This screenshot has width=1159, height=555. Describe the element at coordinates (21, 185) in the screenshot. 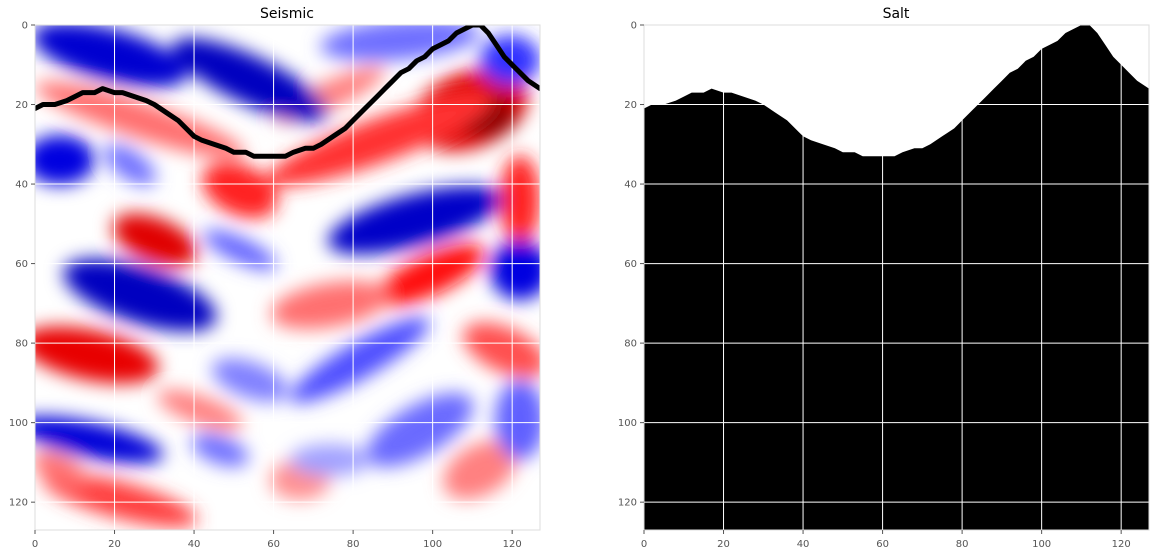

I see `seismic-y-tick-label: 40` at that location.